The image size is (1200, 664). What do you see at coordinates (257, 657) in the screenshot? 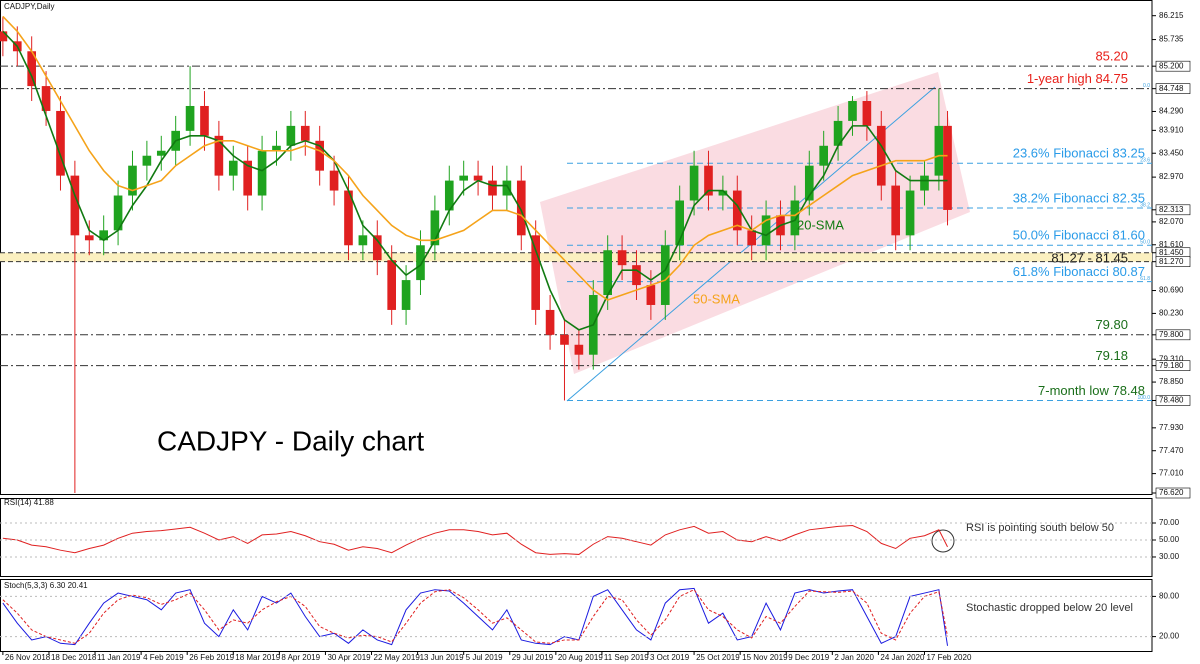
I see `x-tick-label: 18 Mar 2019` at bounding box center [257, 657].